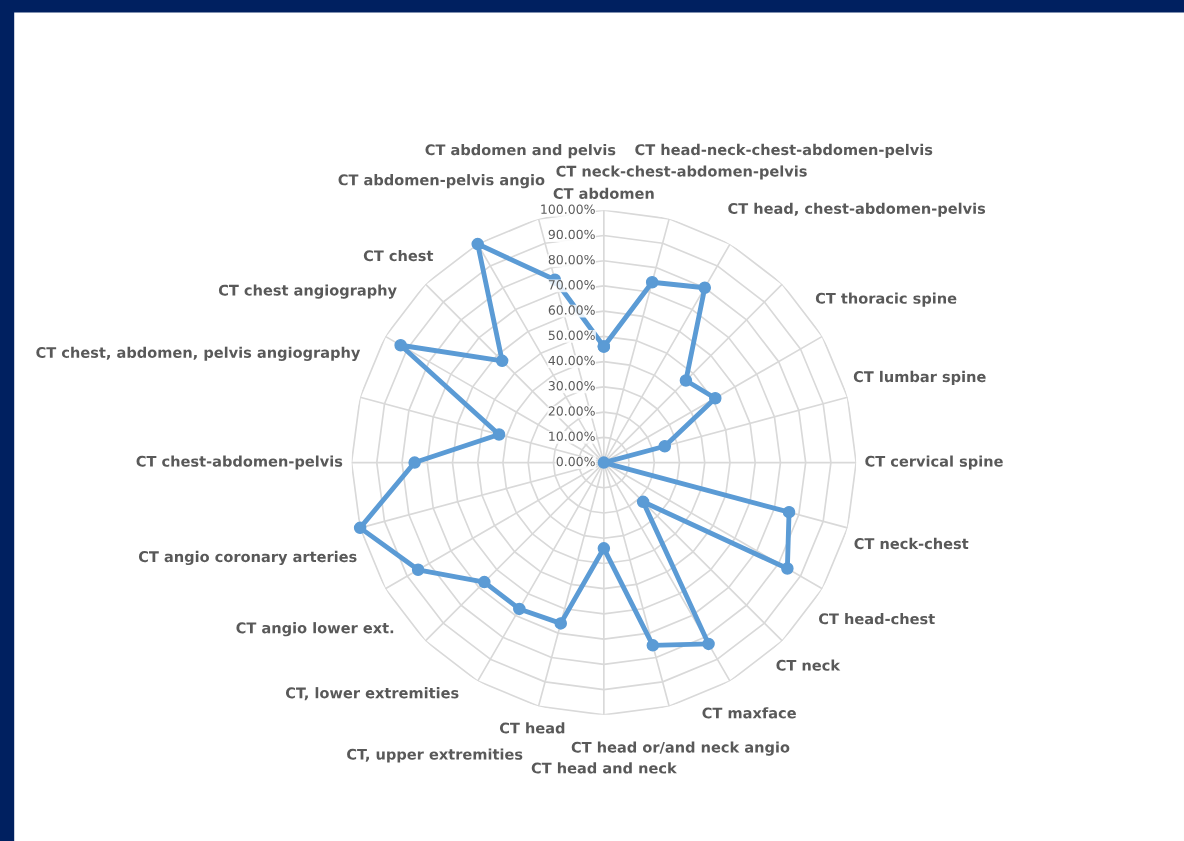 Image resolution: width=1184 pixels, height=841 pixels. I want to click on y-tick-label: 70.00%, so click(571, 285).